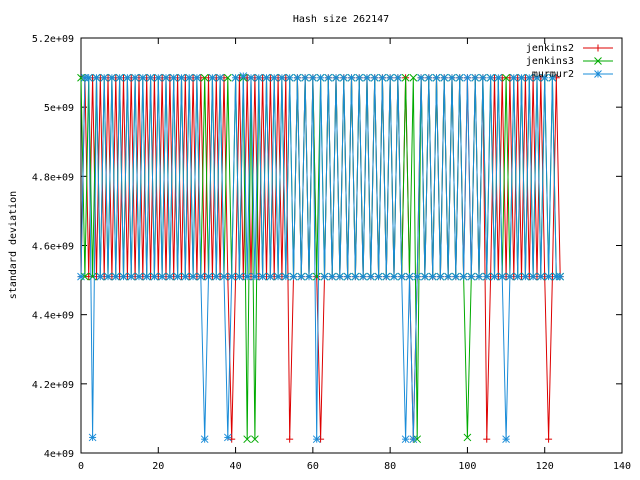  I want to click on x-tick-label: 60, so click(313, 466).